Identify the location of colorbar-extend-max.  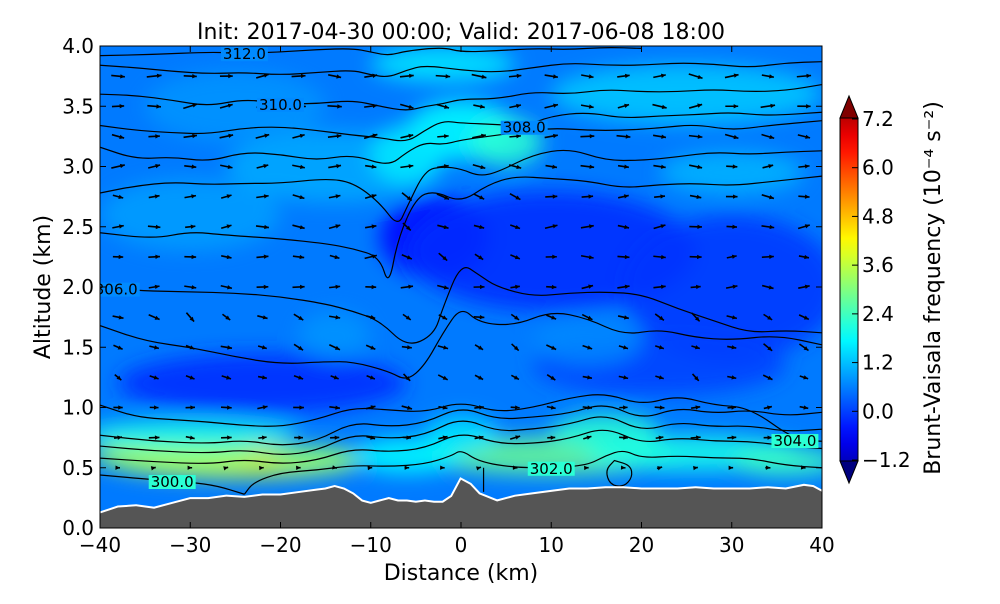
(849, 107).